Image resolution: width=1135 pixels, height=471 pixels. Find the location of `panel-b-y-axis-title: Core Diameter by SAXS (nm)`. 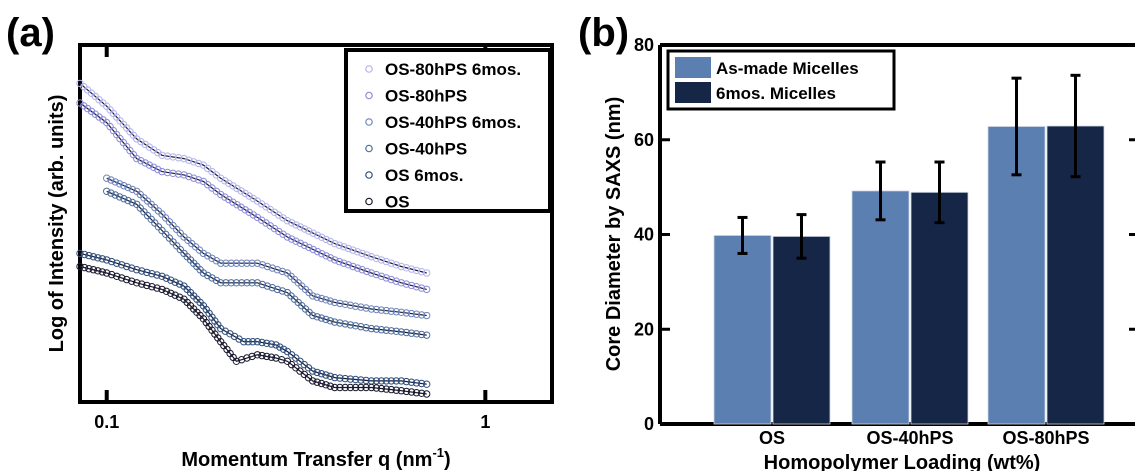

panel-b-y-axis-title: Core Diameter by SAXS (nm) is located at coordinates (614, 234).